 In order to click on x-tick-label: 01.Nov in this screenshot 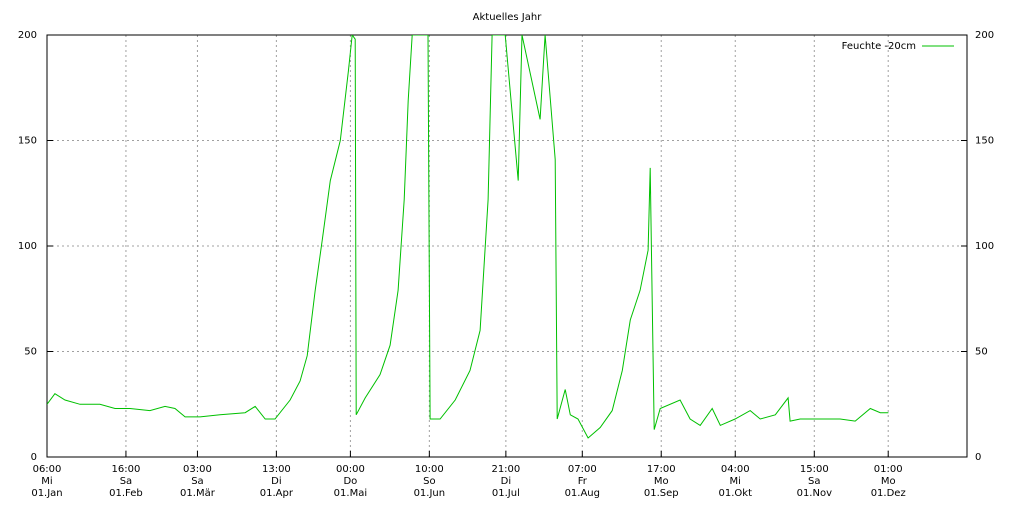, I will do `click(815, 493)`.